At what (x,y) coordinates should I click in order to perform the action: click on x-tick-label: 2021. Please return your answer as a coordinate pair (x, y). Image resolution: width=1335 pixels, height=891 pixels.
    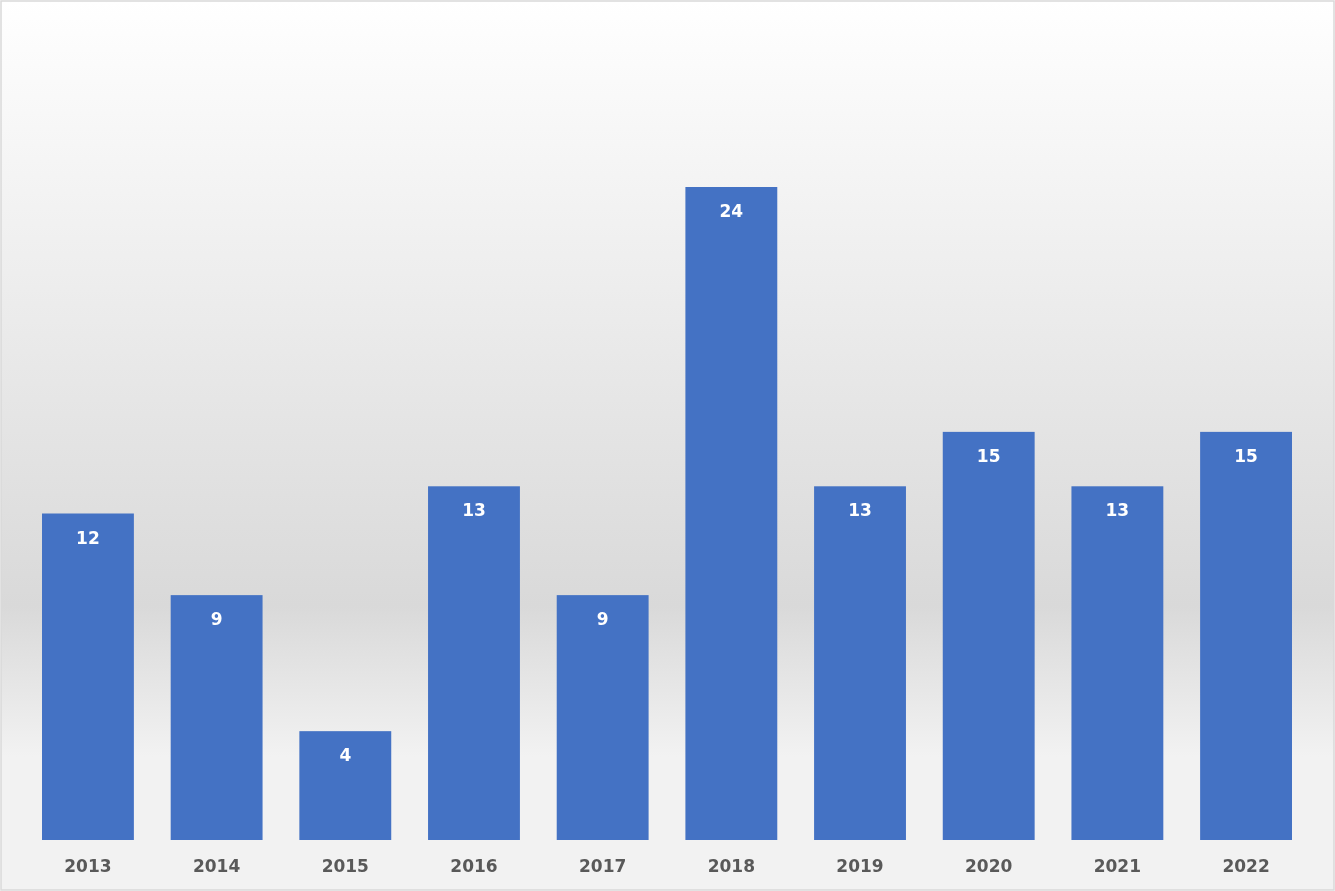
    Looking at the image, I should click on (1117, 866).